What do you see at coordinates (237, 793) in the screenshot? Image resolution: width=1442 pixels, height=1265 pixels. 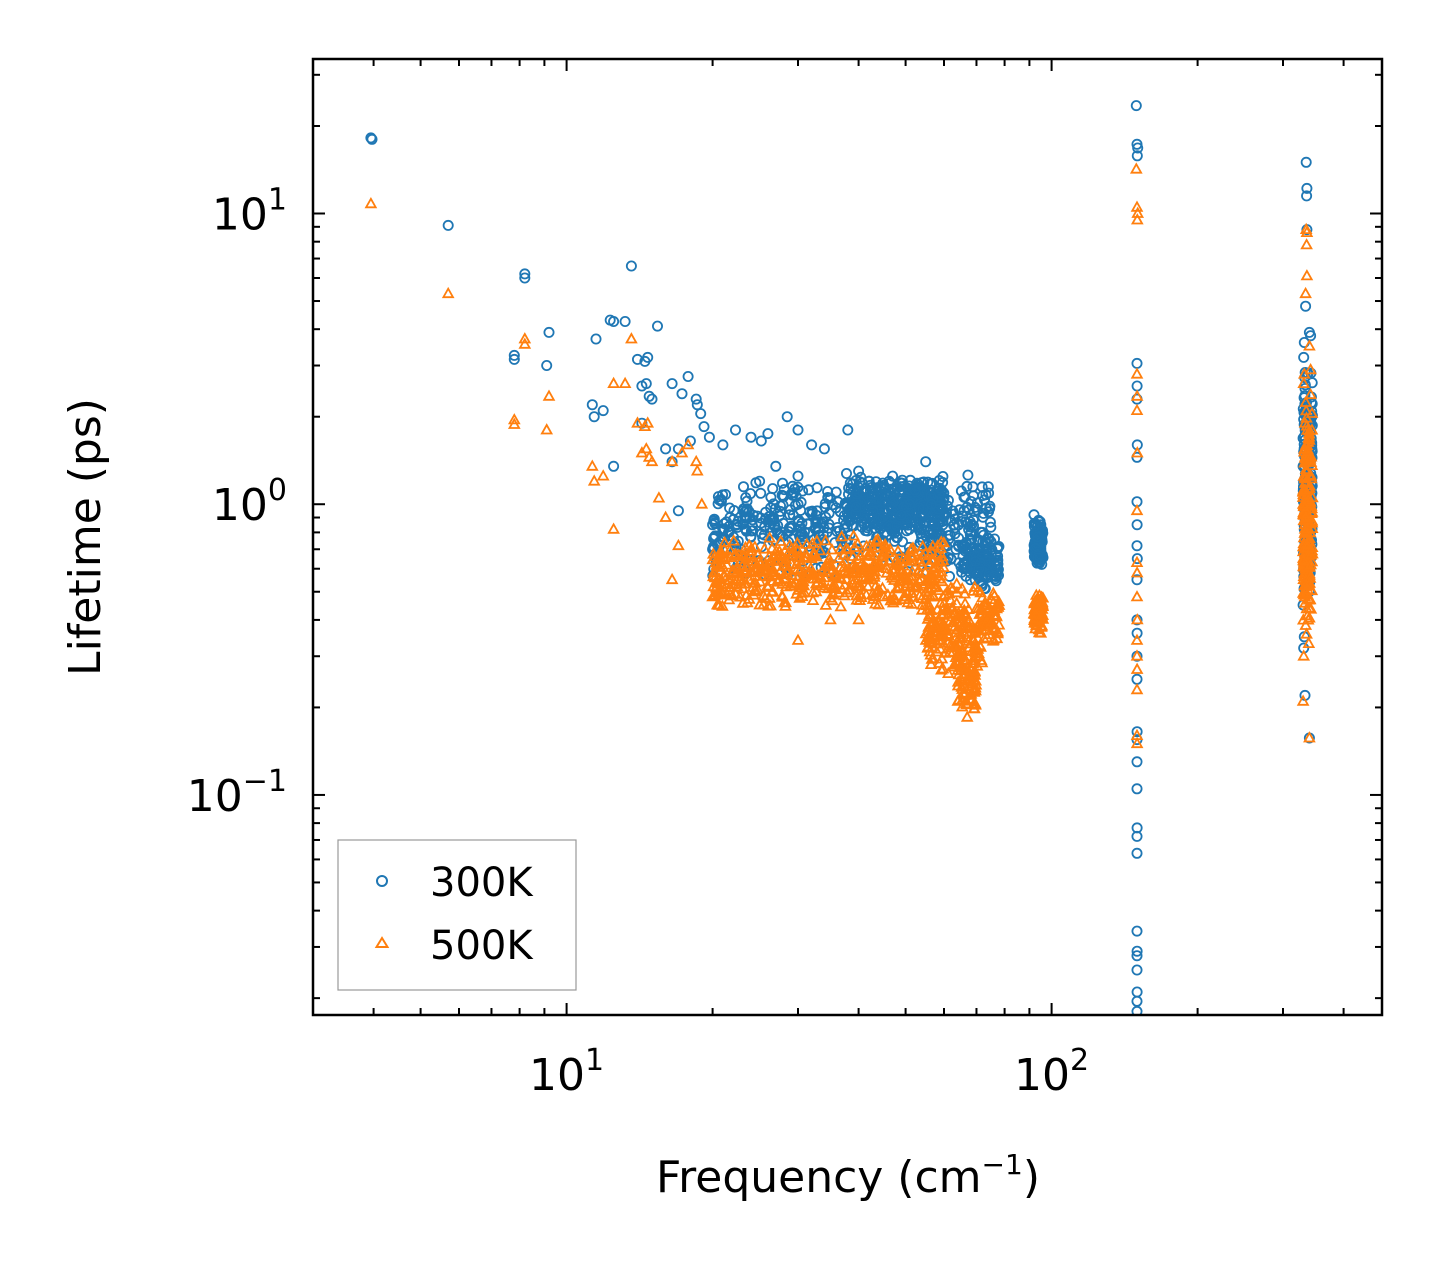 I see `y-tick-label: 10−1` at bounding box center [237, 793].